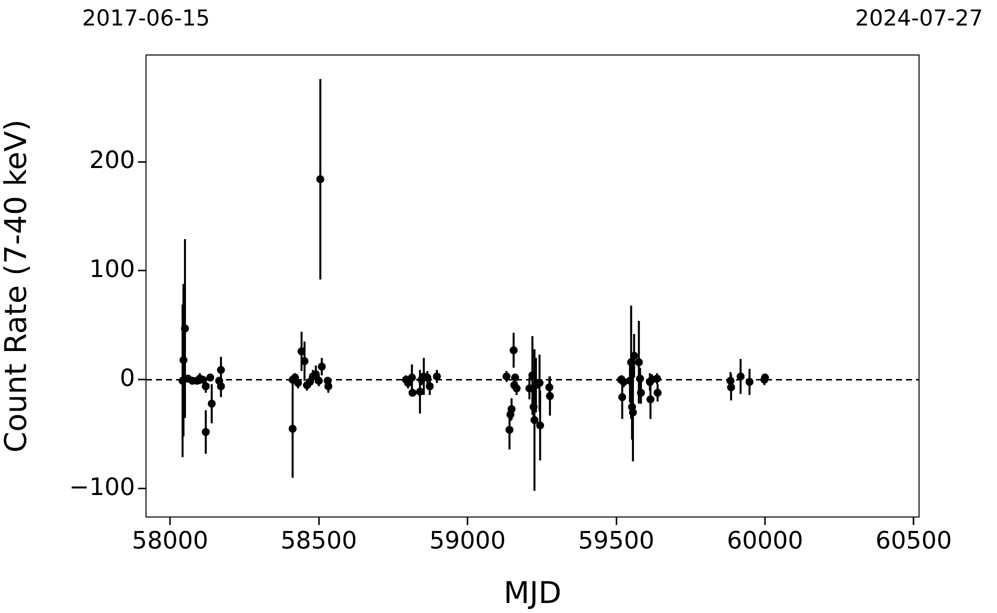 The height and width of the screenshot is (613, 997). What do you see at coordinates (467, 540) in the screenshot?
I see `x-tick-label: 59000` at bounding box center [467, 540].